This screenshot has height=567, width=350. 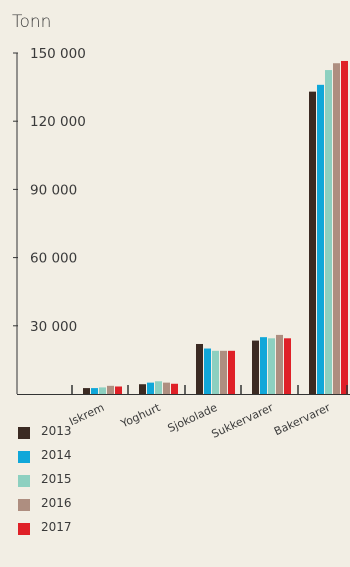 I want to click on bar-group-sukkervarer, so click(x=271, y=364).